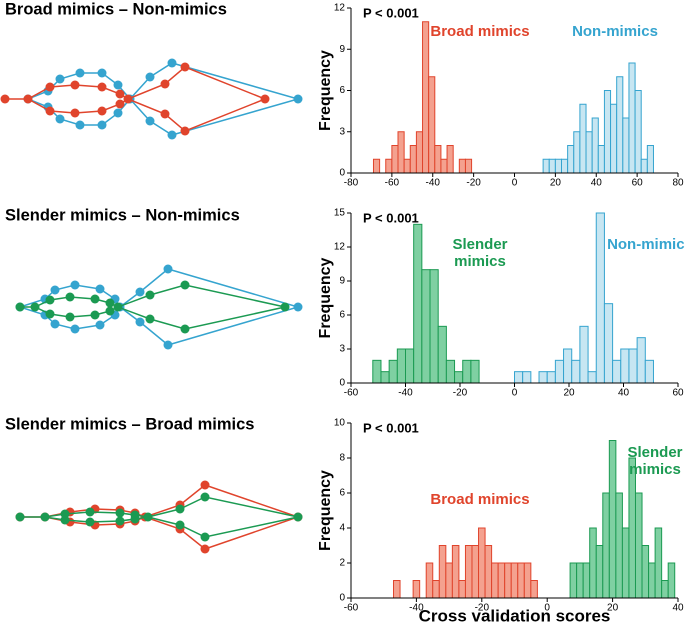 The image size is (685, 622). What do you see at coordinates (473, 183) in the screenshot?
I see `x-tick-label: -20` at bounding box center [473, 183].